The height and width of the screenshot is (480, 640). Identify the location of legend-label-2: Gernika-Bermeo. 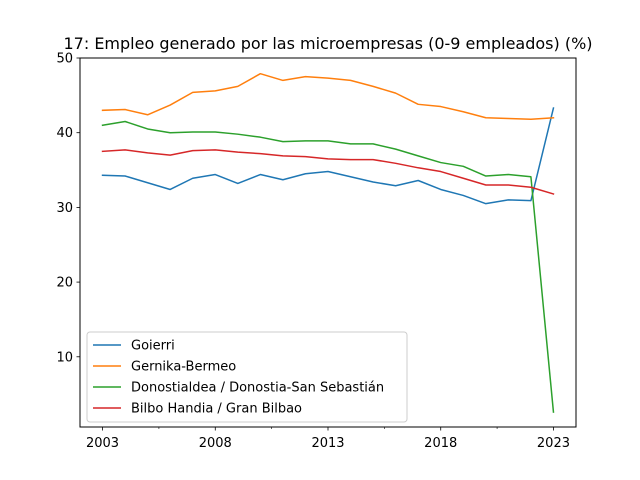
(183, 367).